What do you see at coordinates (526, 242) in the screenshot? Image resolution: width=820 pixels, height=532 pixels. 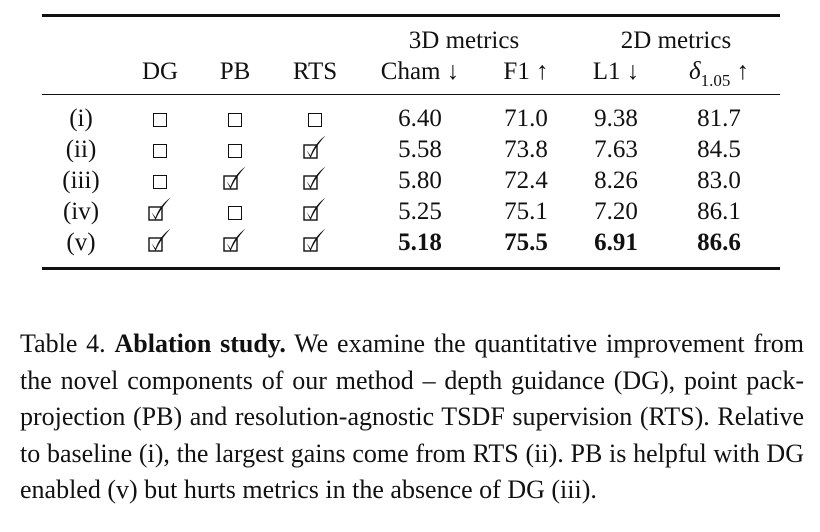 I see `cell-f1: 75.5` at bounding box center [526, 242].